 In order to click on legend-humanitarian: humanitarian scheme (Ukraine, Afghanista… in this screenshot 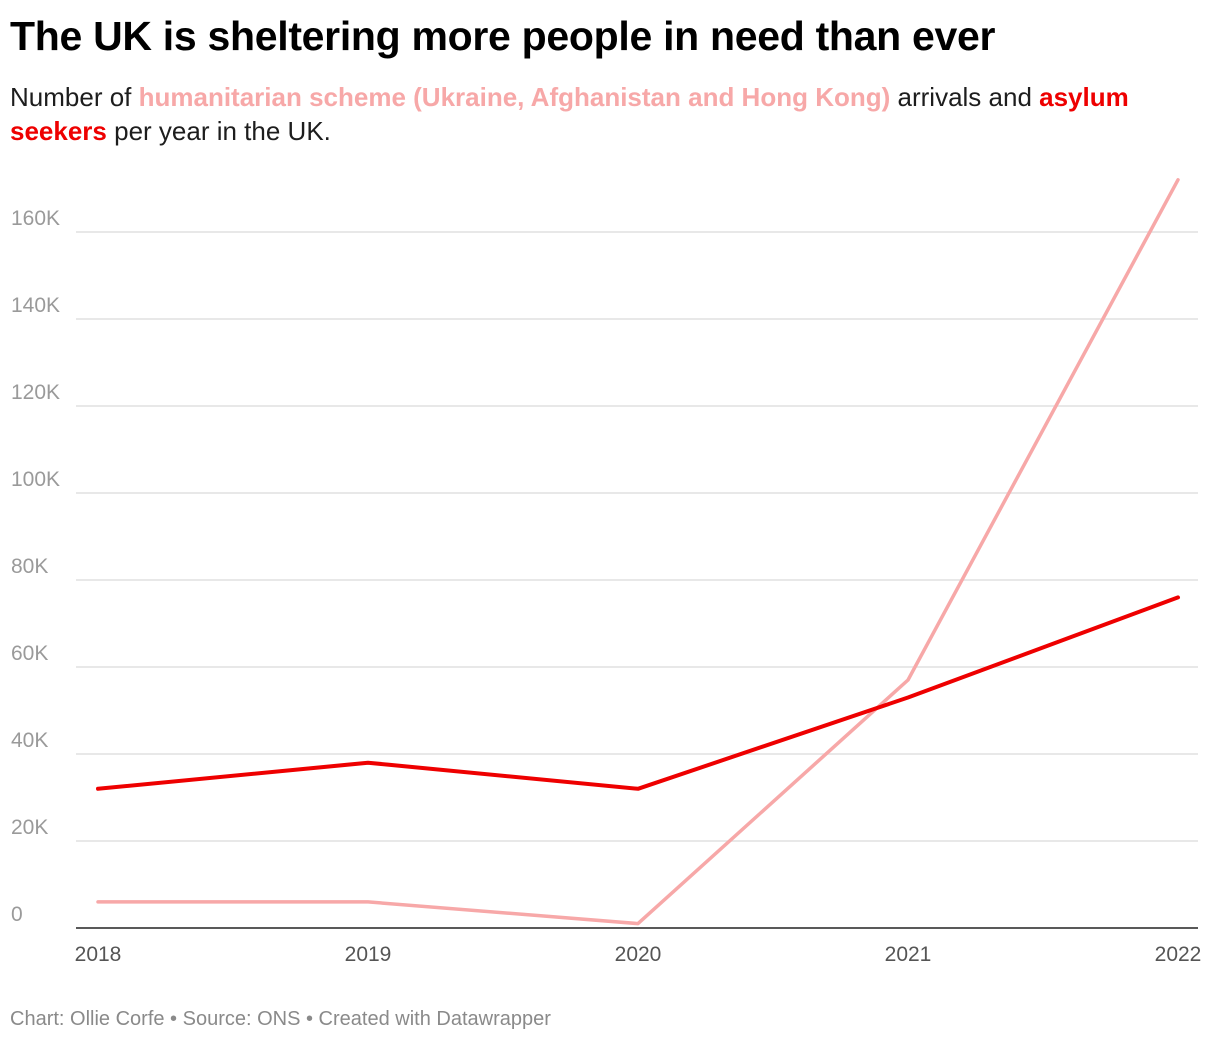, I will do `click(514, 97)`.